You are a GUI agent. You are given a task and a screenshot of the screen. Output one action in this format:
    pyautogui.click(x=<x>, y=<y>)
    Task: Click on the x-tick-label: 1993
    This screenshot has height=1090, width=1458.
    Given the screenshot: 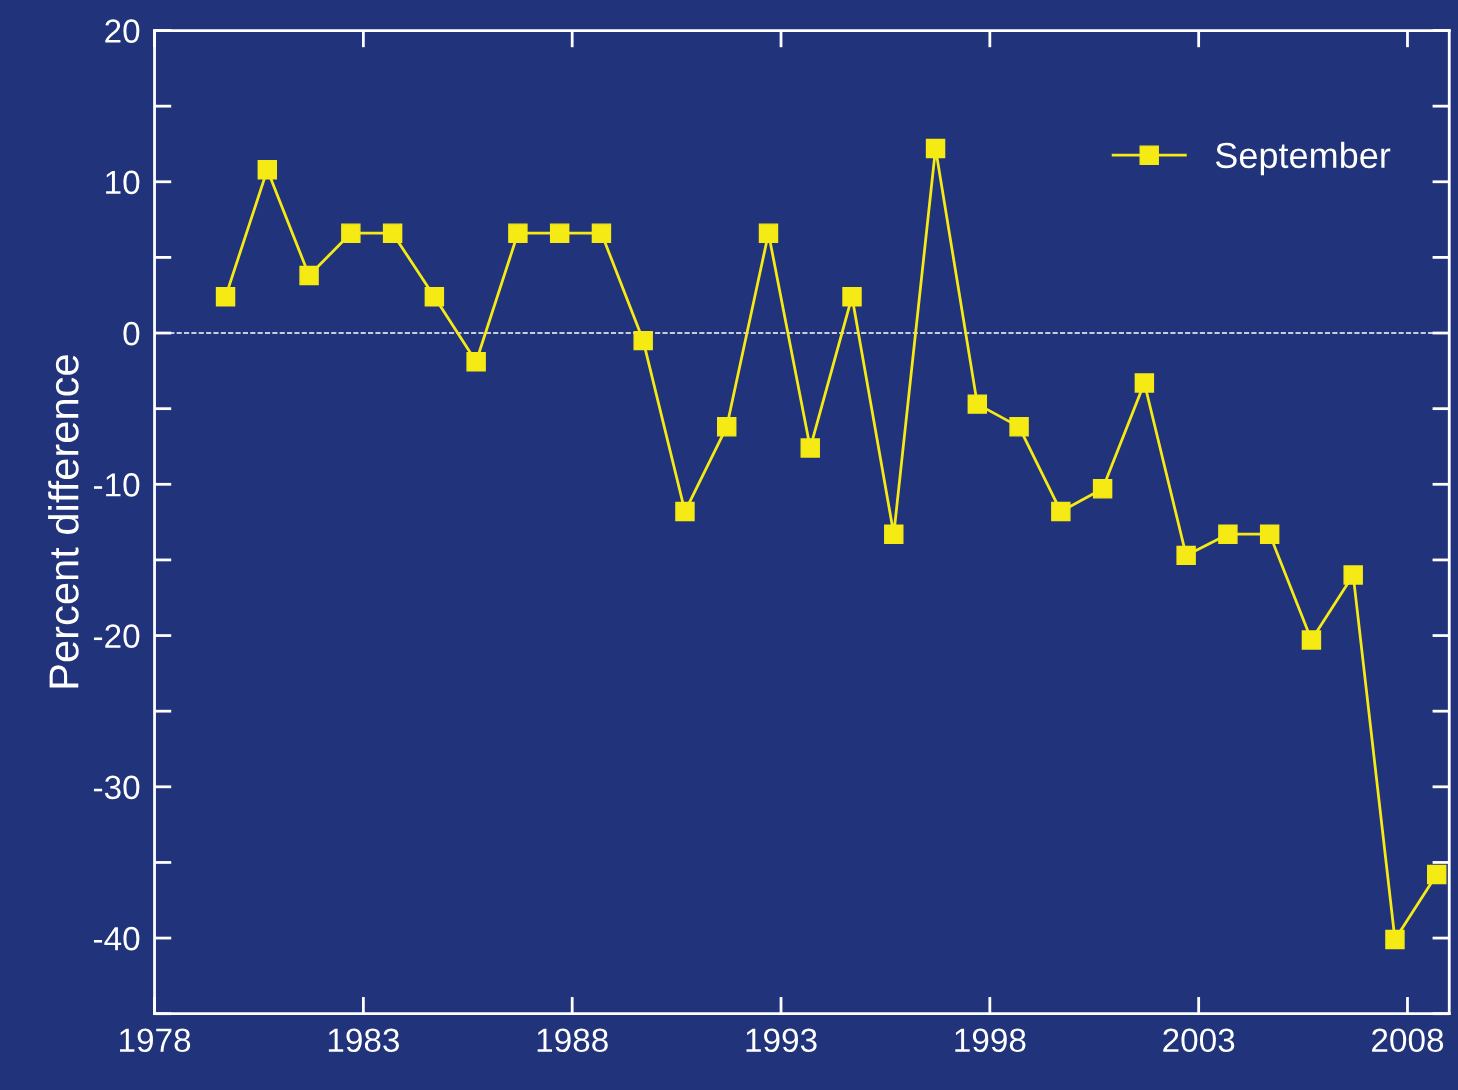 What is the action you would take?
    pyautogui.click(x=781, y=1040)
    